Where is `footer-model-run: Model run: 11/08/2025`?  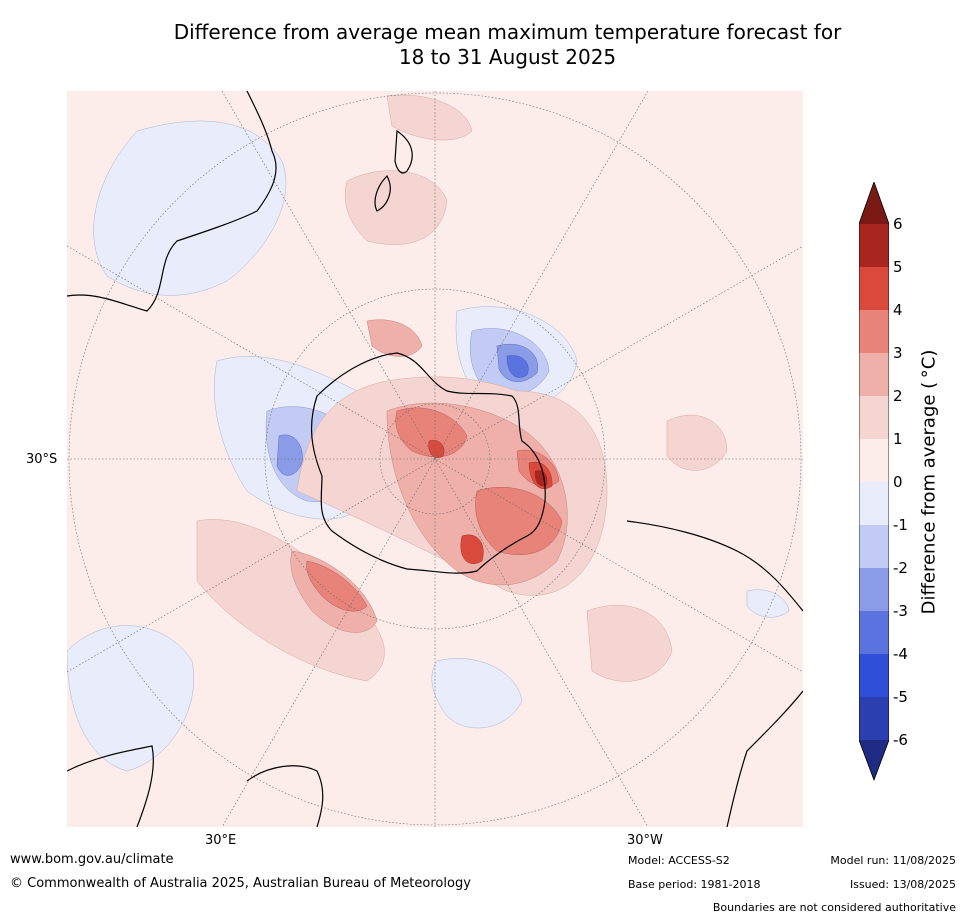
footer-model-run: Model run: 11/08/2025 is located at coordinates (893, 860).